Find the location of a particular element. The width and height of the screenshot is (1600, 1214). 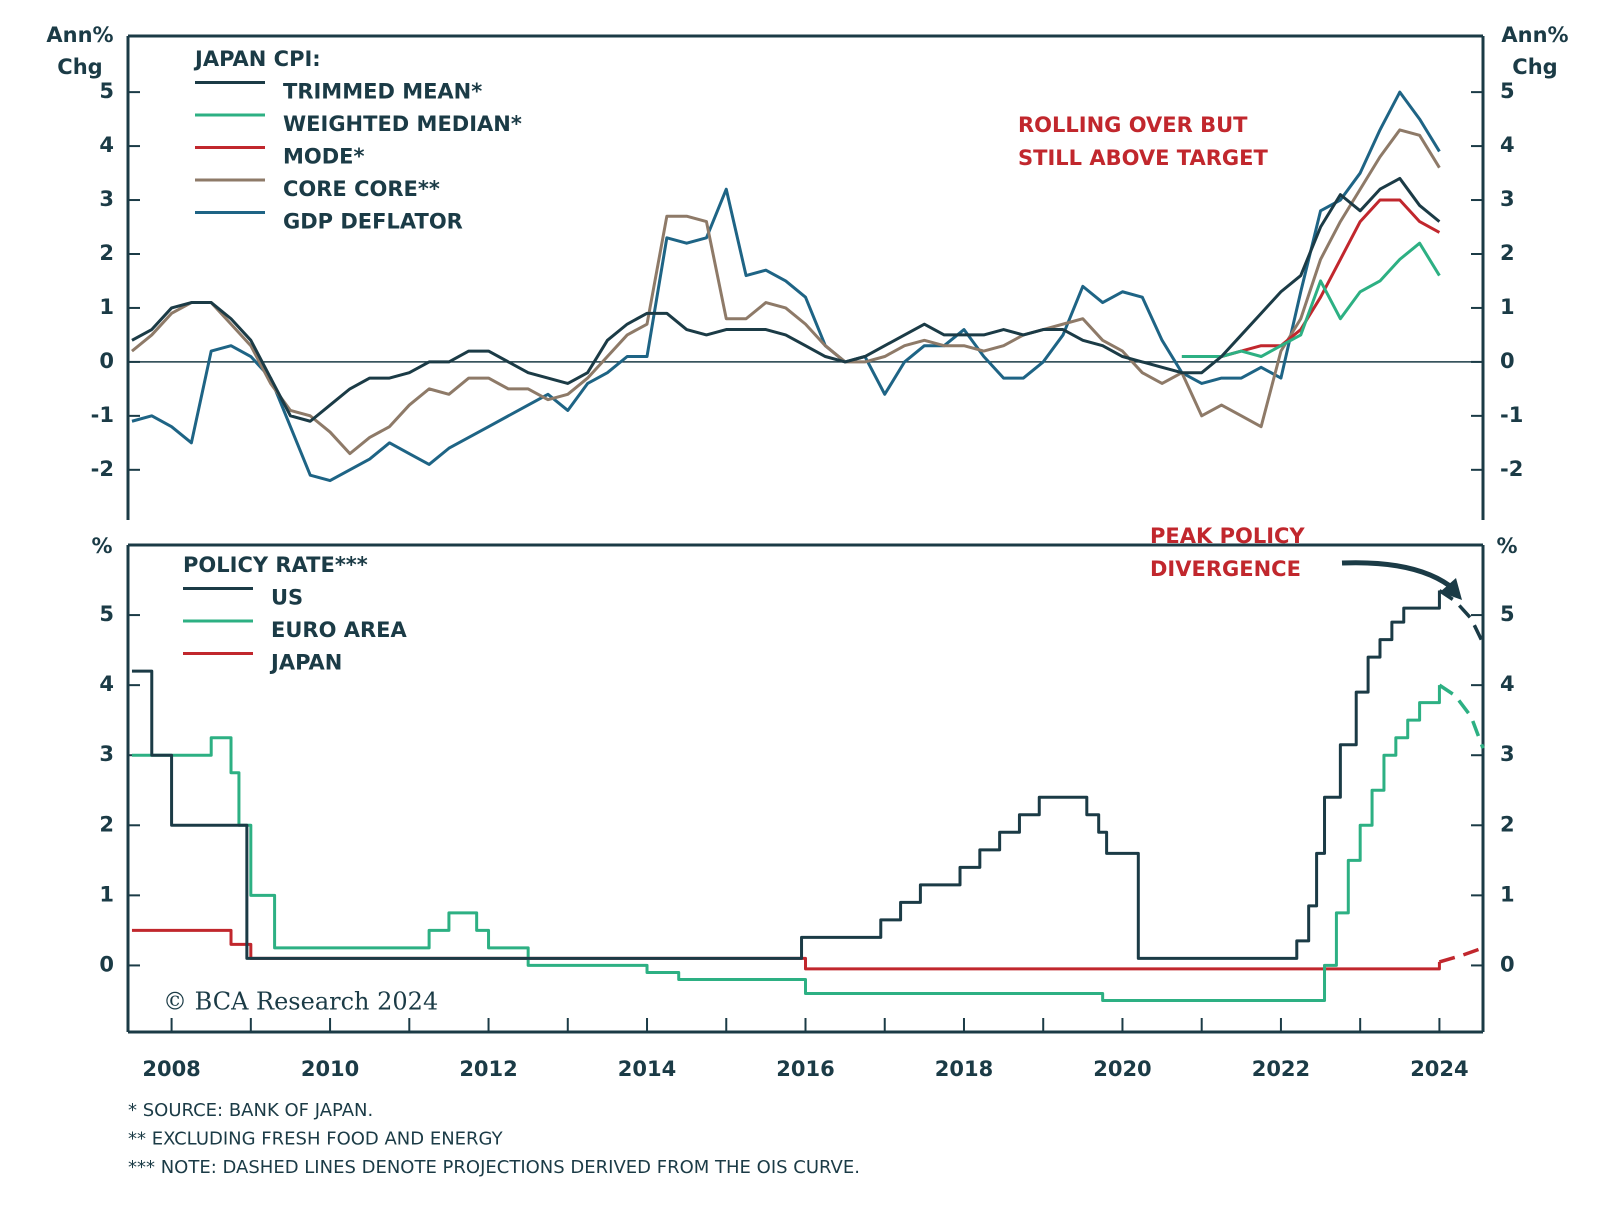

legend-label: CORE CORE** is located at coordinates (361, 189).